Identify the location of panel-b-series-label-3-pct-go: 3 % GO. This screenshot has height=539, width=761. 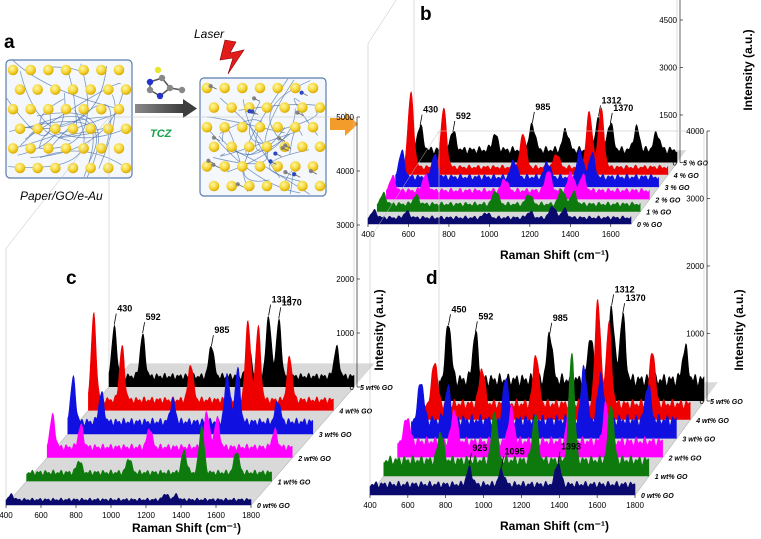
(677, 188).